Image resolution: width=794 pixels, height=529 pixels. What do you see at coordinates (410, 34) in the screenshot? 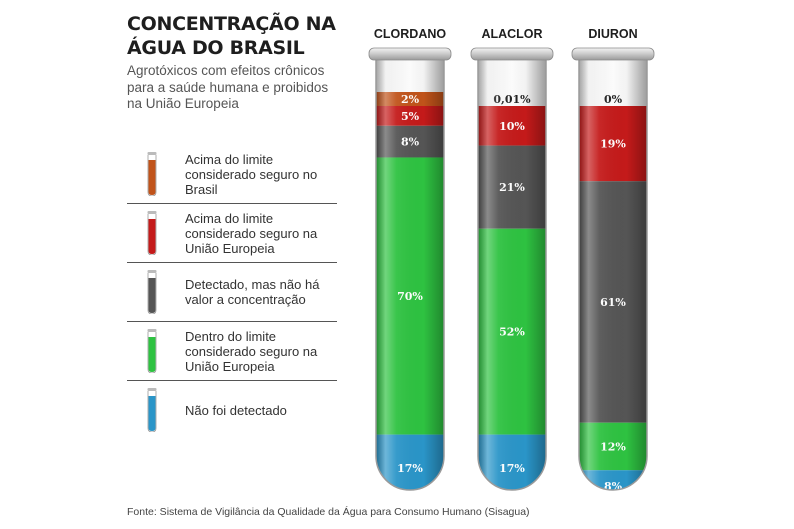
I see `category-label: CLORDANO` at bounding box center [410, 34].